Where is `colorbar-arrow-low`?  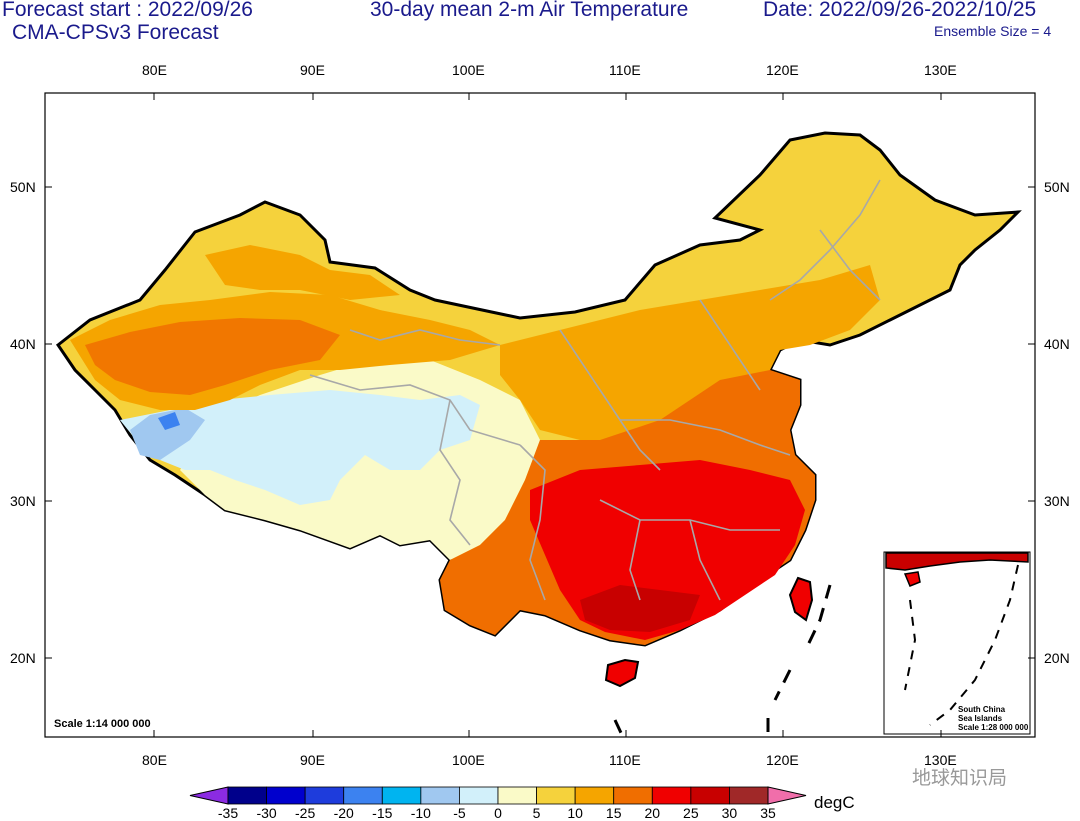
colorbar-arrow-low is located at coordinates (209, 795).